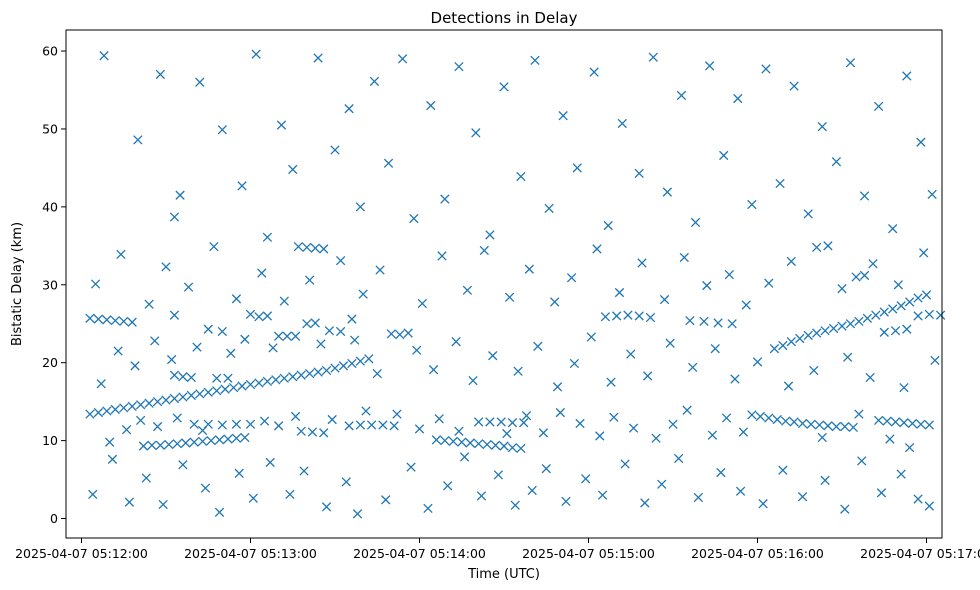 This screenshot has height=590, width=980. What do you see at coordinates (17, 284) in the screenshot?
I see `y-axis-label: Bistatic Delay (km)` at bounding box center [17, 284].